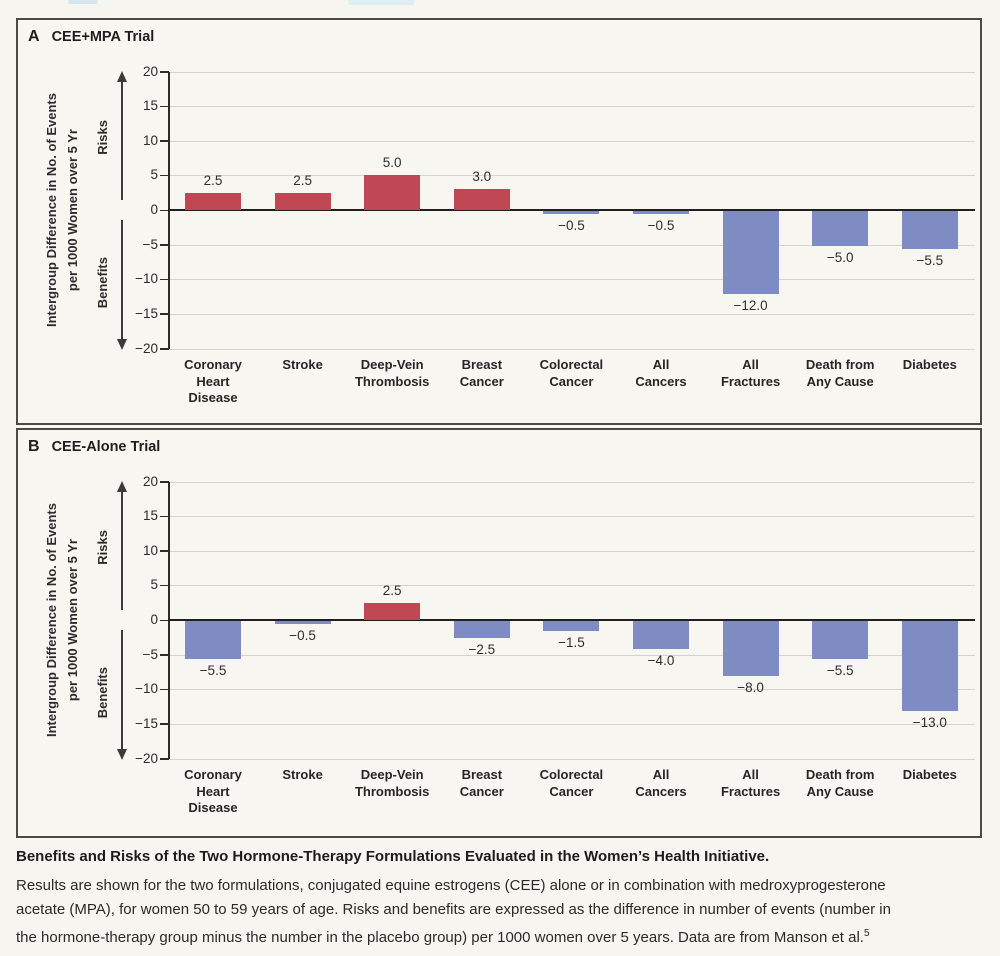 The height and width of the screenshot is (956, 1000). Describe the element at coordinates (51, 210) in the screenshot. I see `y-axis-title-line: Intergroup Difference in No. of Events` at that location.